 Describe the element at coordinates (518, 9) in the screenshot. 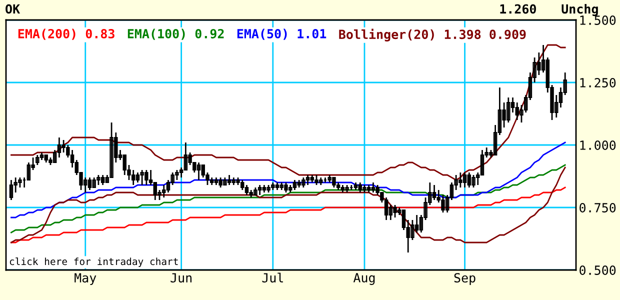

I see `text: 1.260` at that location.